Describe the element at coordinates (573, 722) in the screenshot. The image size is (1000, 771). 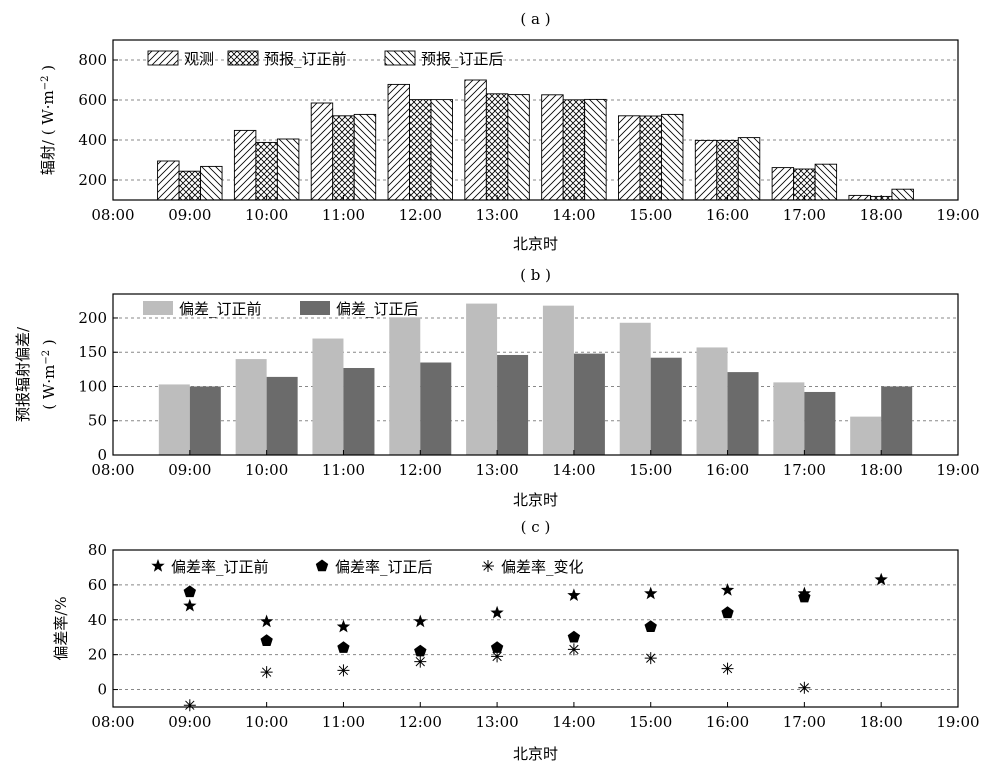
I see `panel-c-x-tick-label: 14:00` at that location.